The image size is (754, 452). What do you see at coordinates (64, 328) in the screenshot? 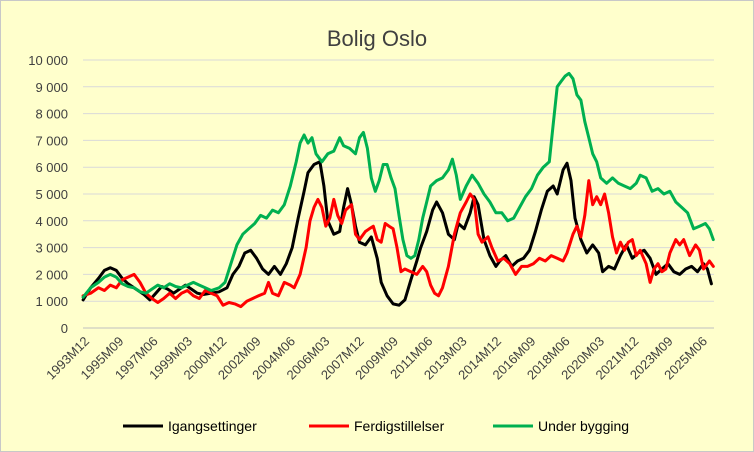
I see `y-tick-label: 0` at bounding box center [64, 328].